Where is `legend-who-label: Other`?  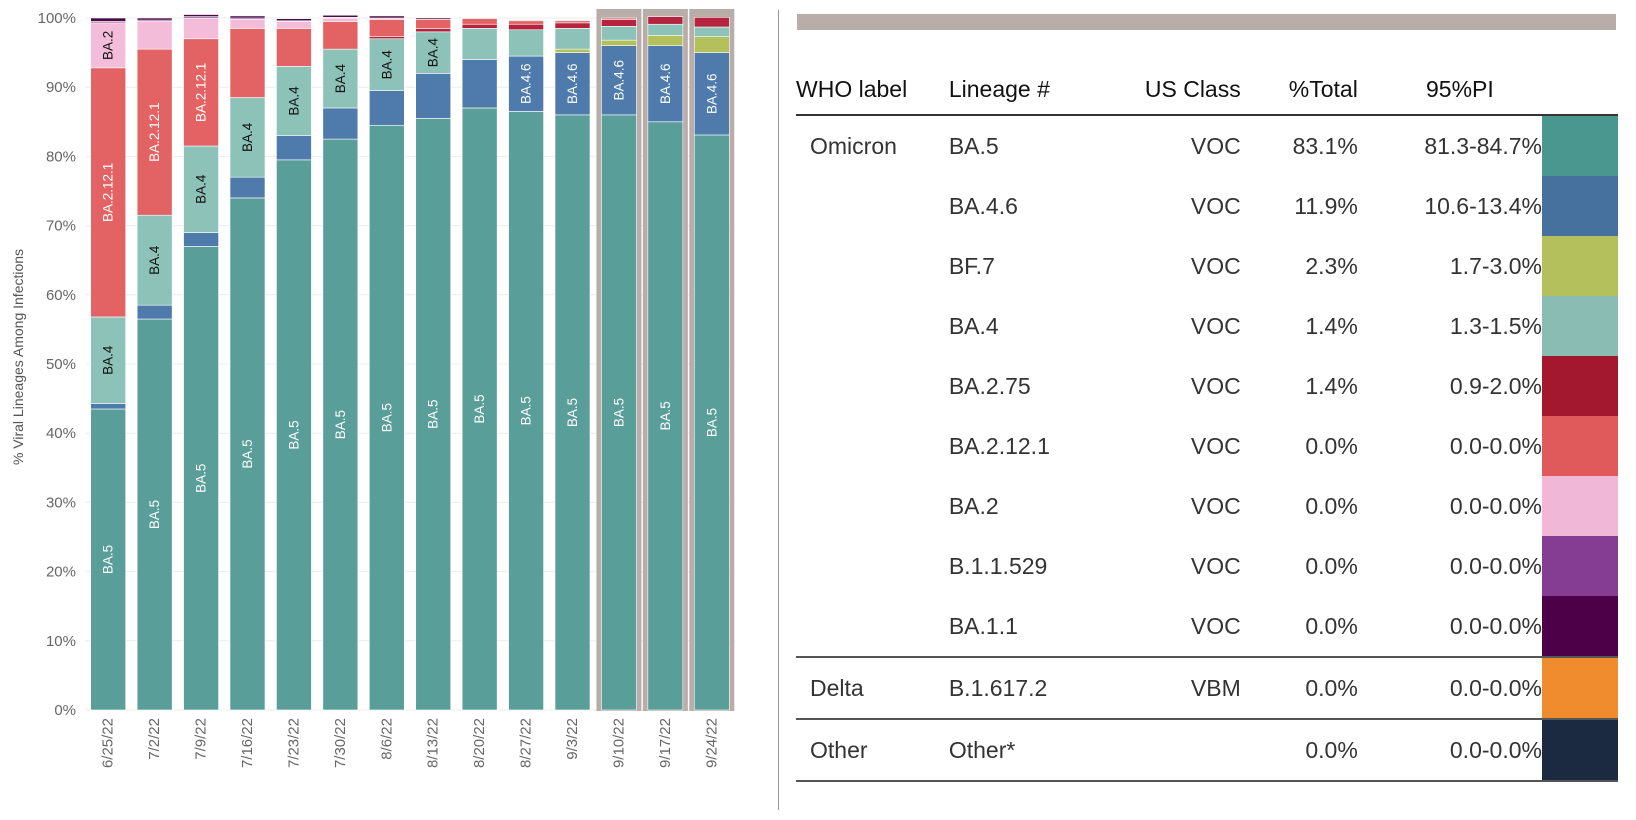 legend-who-label: Other is located at coordinates (839, 749).